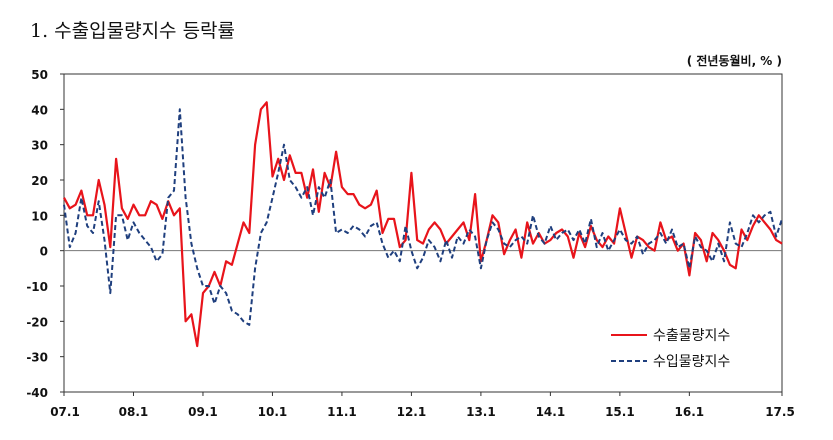 Image resolution: width=833 pixels, height=440 pixels. What do you see at coordinates (734, 60) in the screenshot?
I see `unit-label: ( 전년동월비, % )` at bounding box center [734, 60].